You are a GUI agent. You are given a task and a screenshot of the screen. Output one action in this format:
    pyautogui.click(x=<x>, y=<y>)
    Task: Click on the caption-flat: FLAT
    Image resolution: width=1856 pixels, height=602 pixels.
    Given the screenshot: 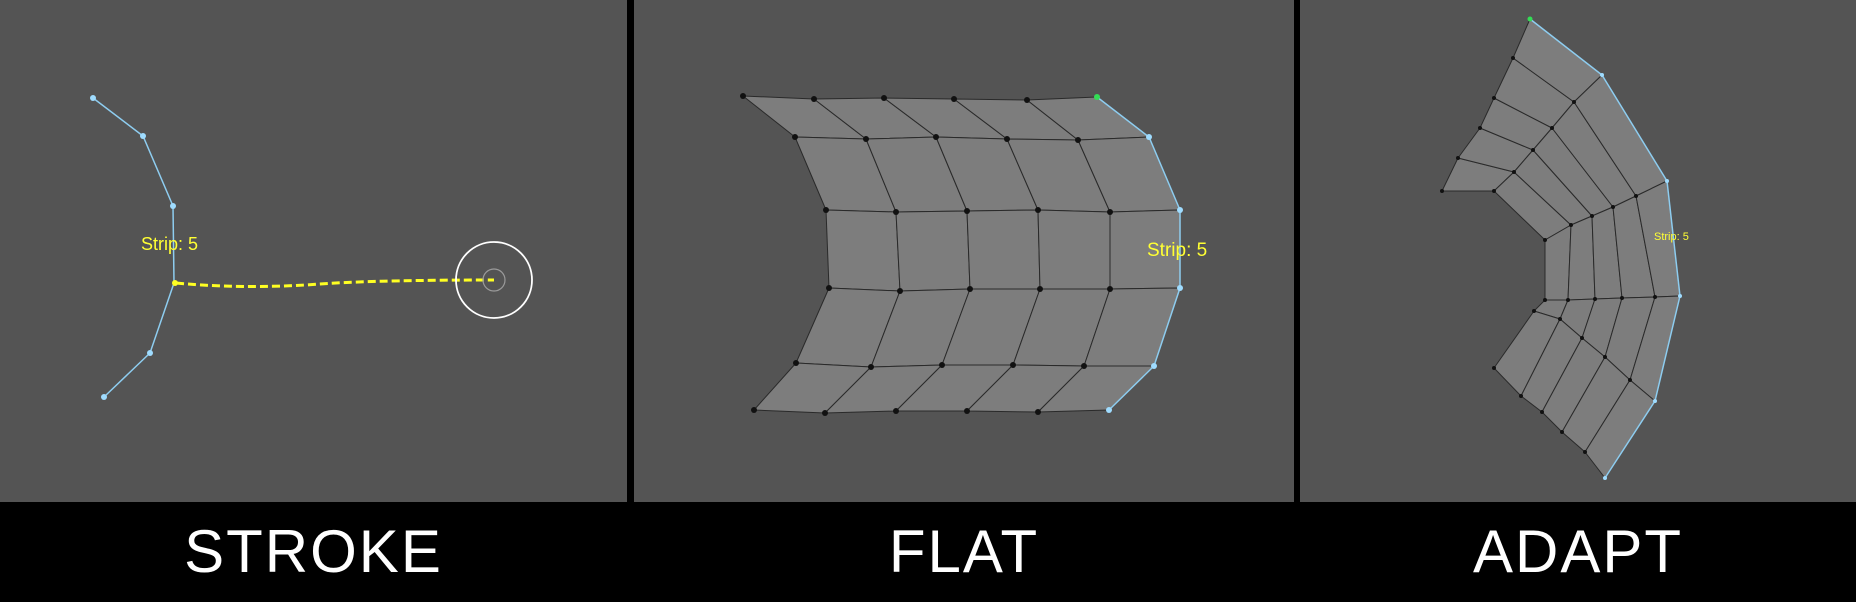 What is the action you would take?
    pyautogui.click(x=964, y=551)
    